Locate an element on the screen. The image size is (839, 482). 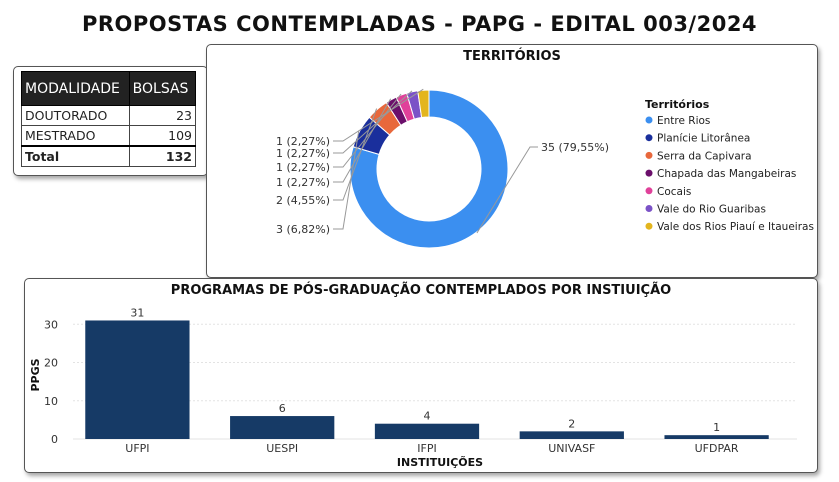
slice-label-entre-rios: 35 (79,55%) is located at coordinates (575, 147).